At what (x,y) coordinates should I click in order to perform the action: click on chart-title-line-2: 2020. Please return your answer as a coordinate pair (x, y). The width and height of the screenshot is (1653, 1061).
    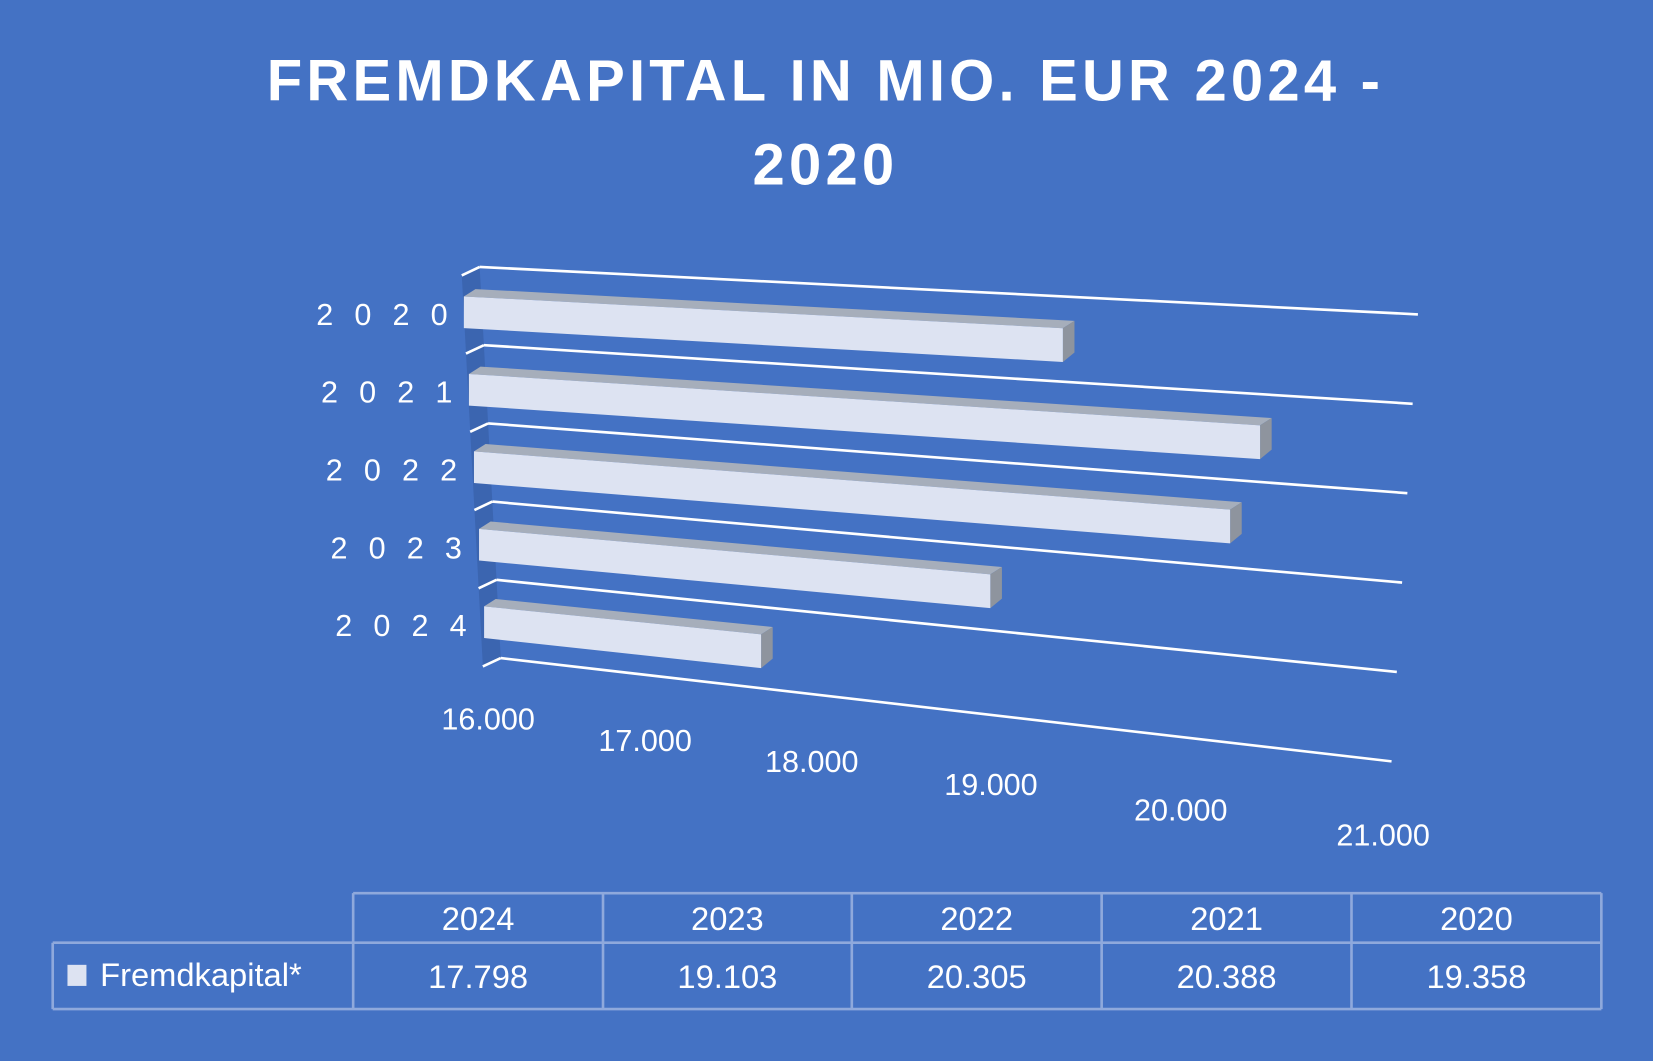
    Looking at the image, I should click on (826, 166).